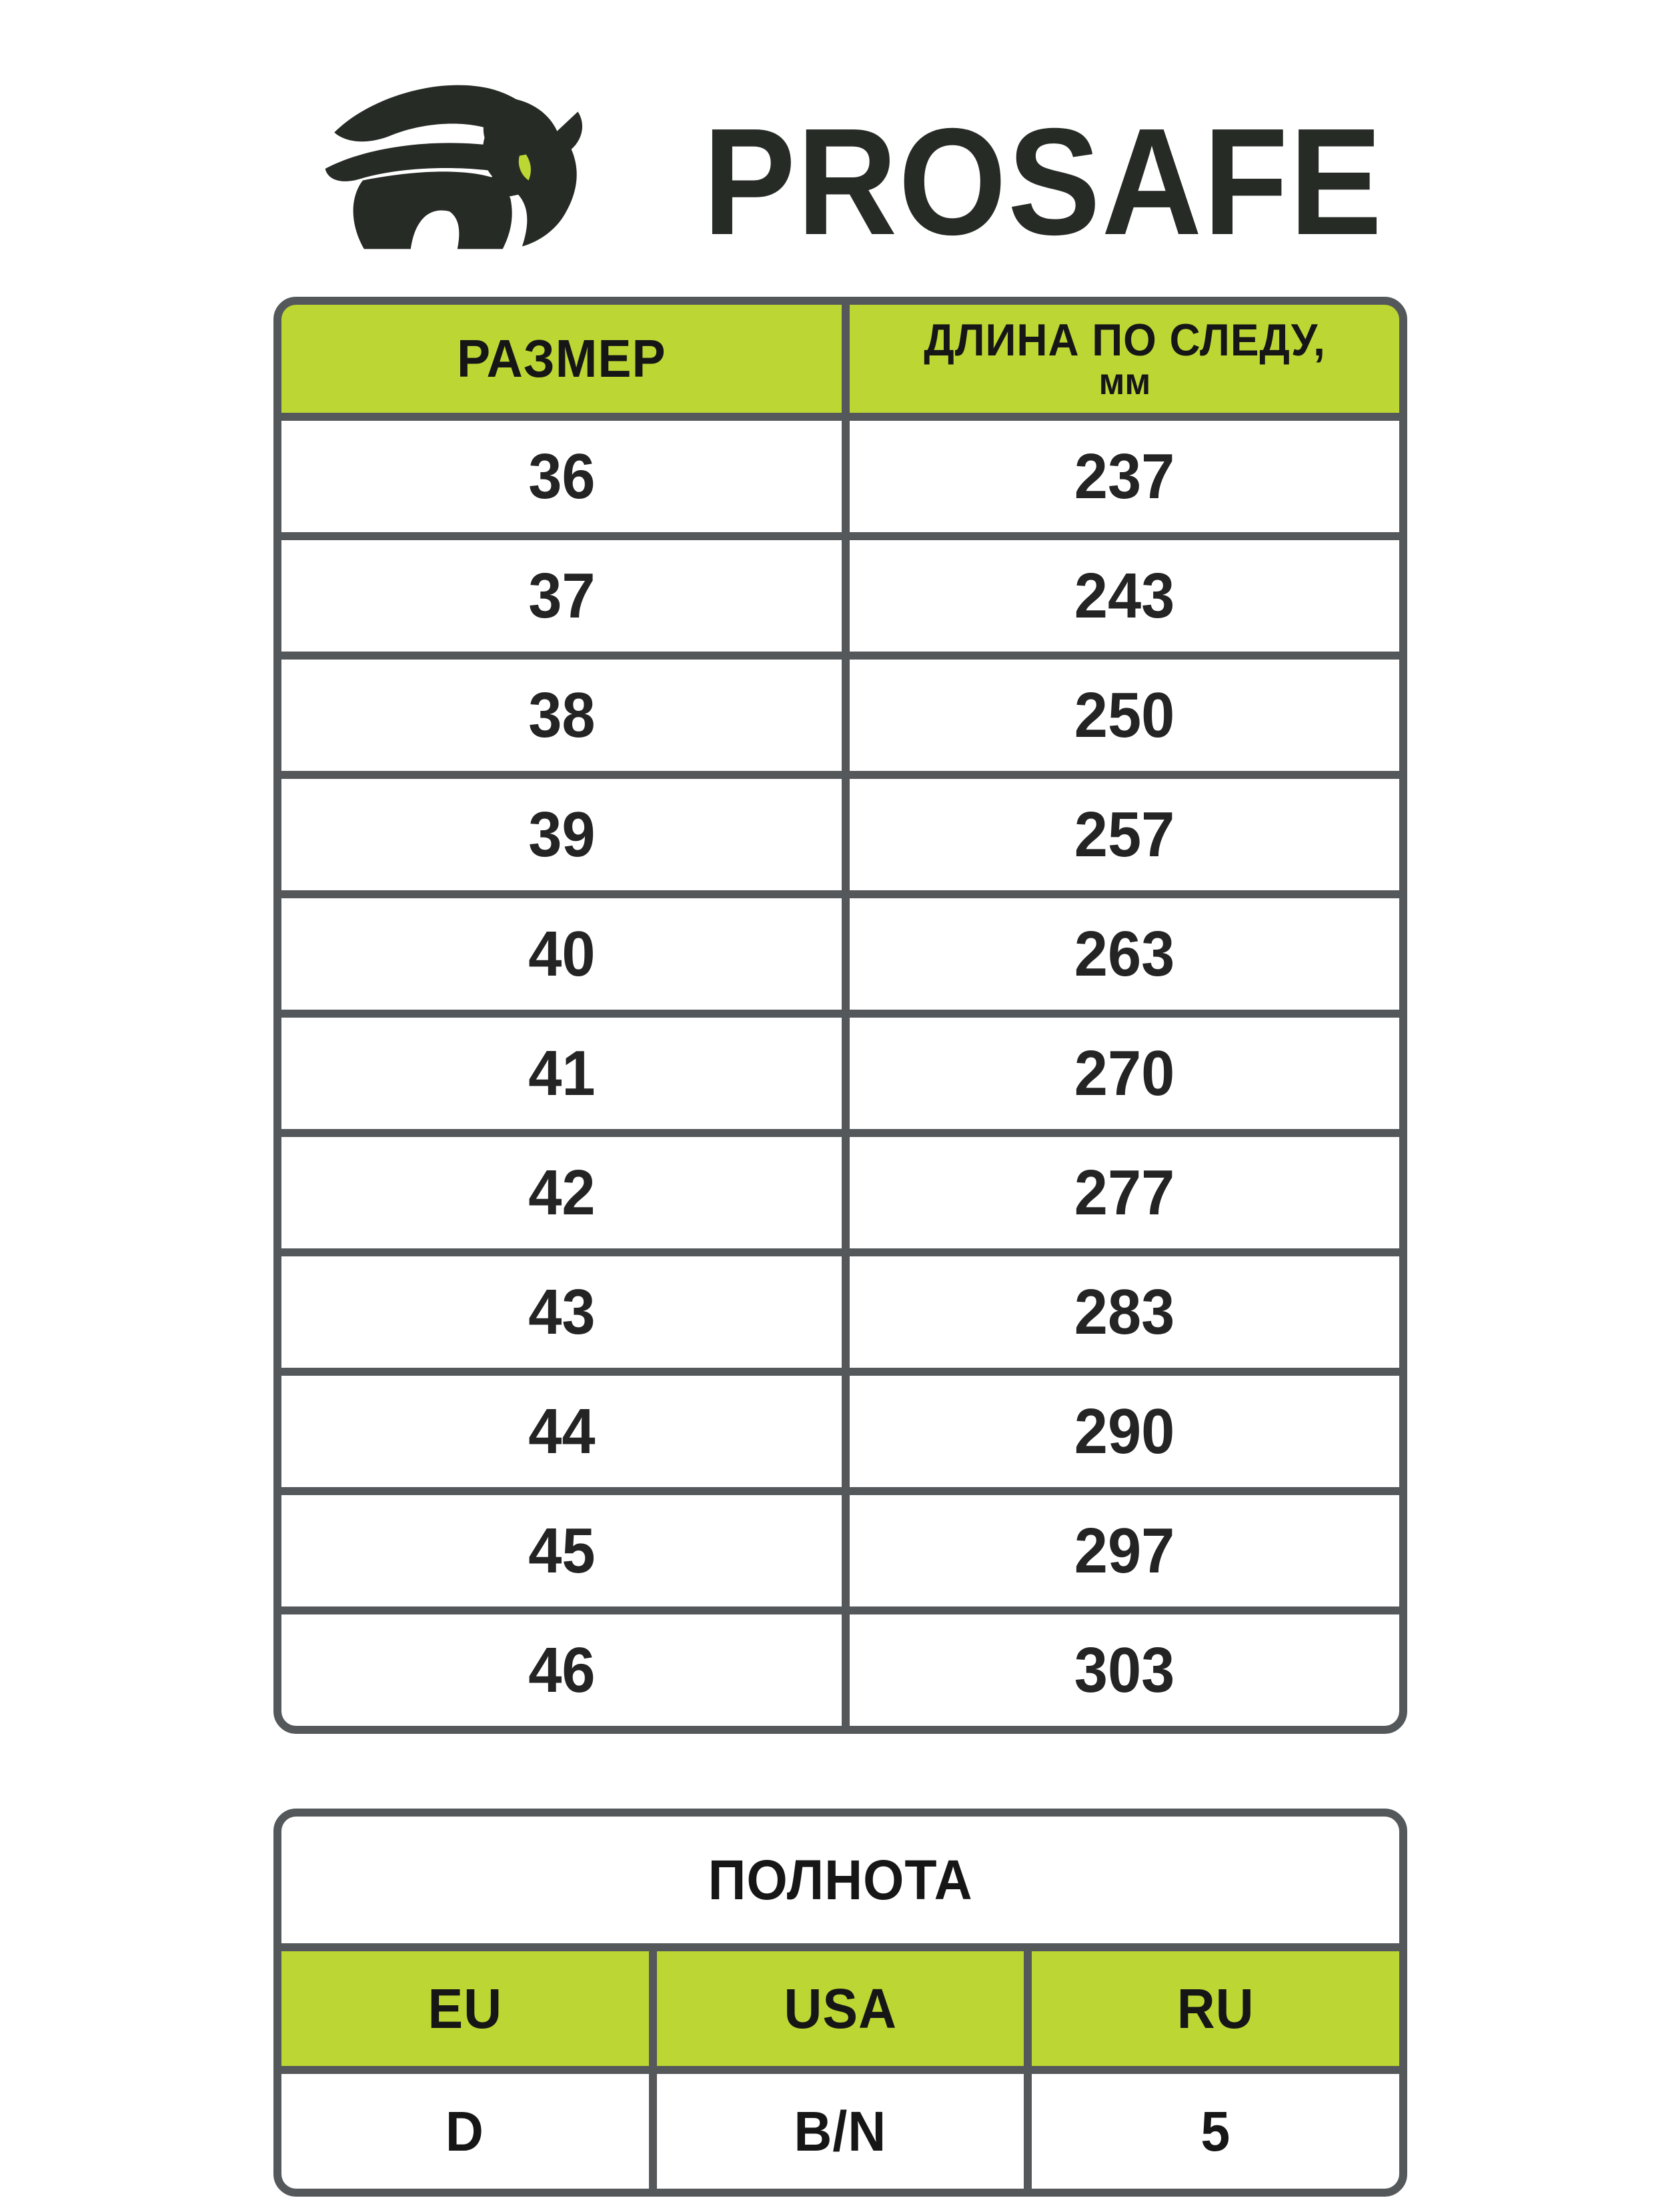  I want to click on size-value: 42, so click(562, 1192).